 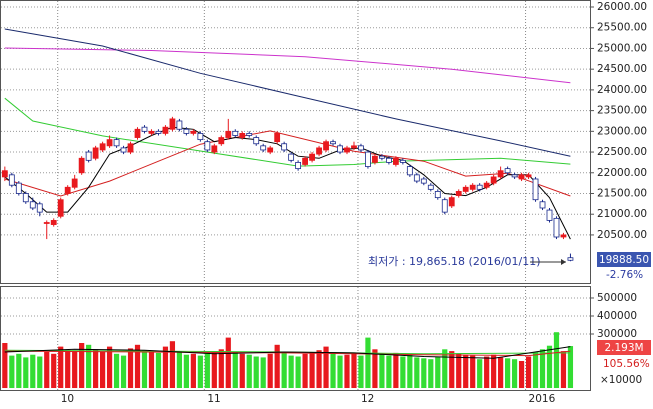 I want to click on volume-box, so click(x=624, y=347).